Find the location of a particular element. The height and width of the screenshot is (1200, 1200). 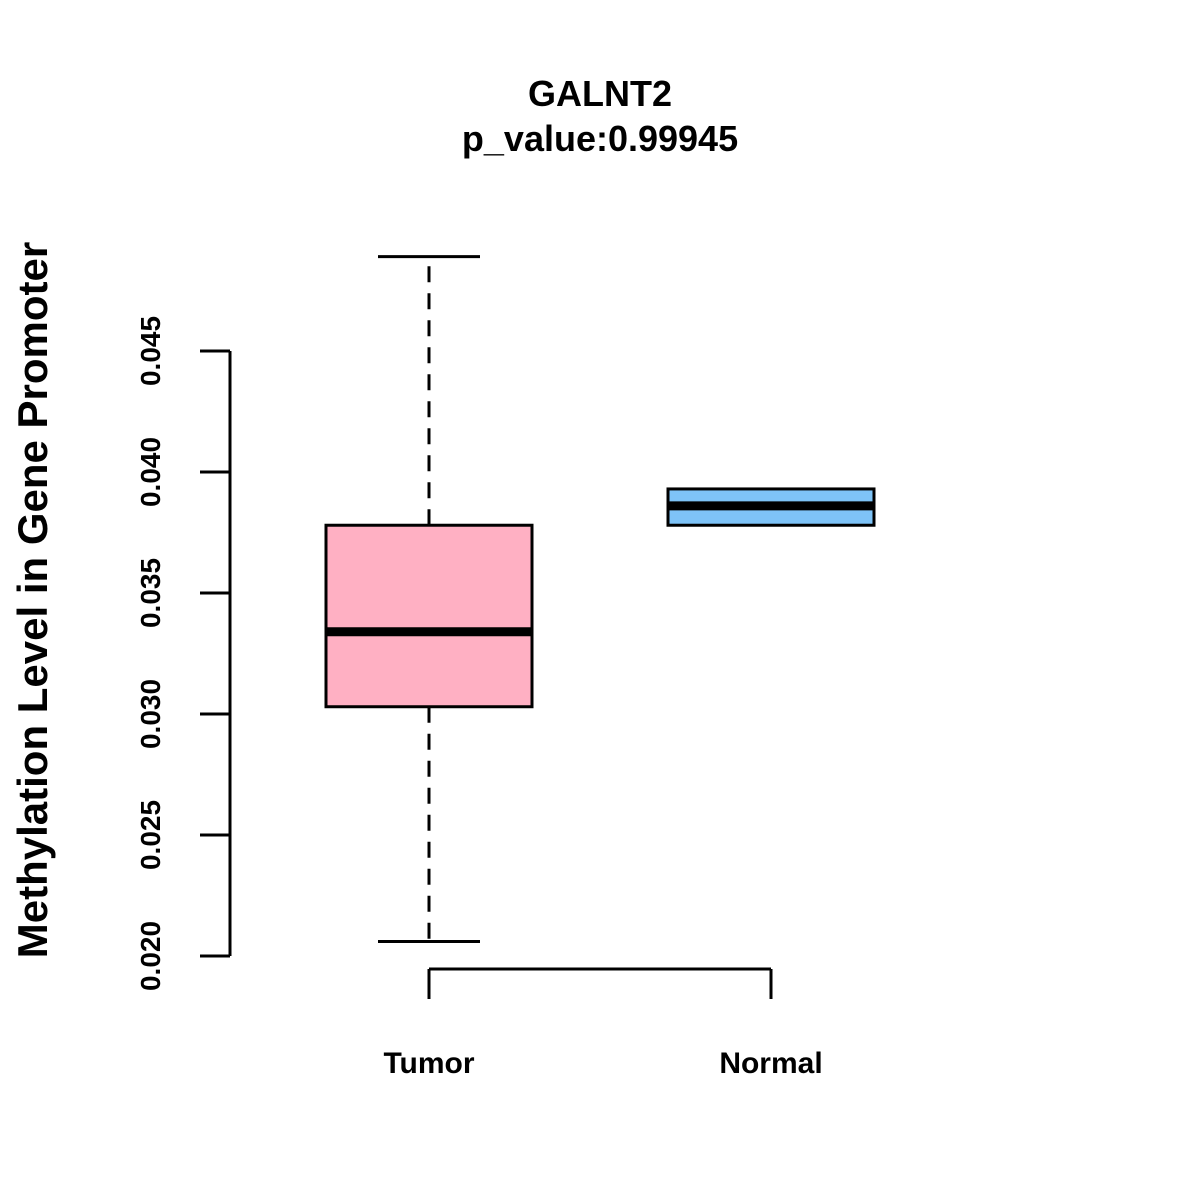

y-axis: 0.020 0.025 0.030 0.035 0.040 0.045 is located at coordinates (183, 653).